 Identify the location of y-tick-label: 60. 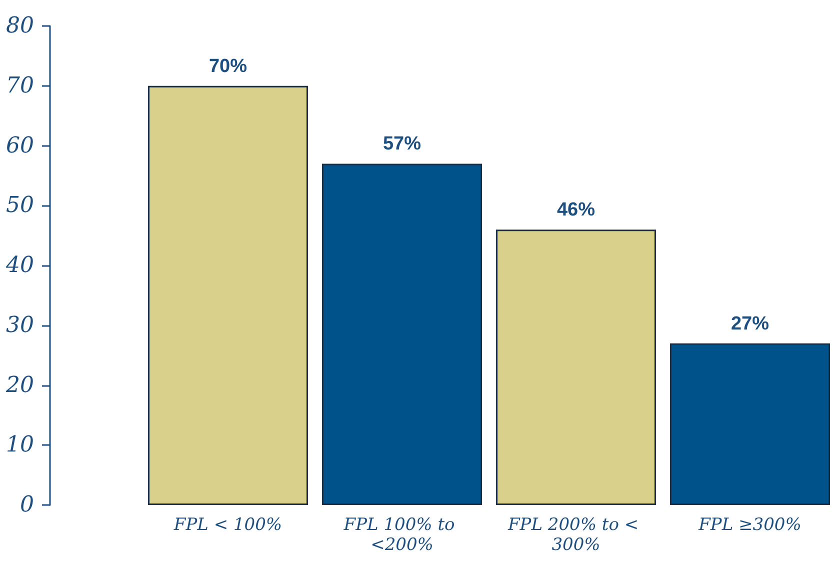
(20, 145).